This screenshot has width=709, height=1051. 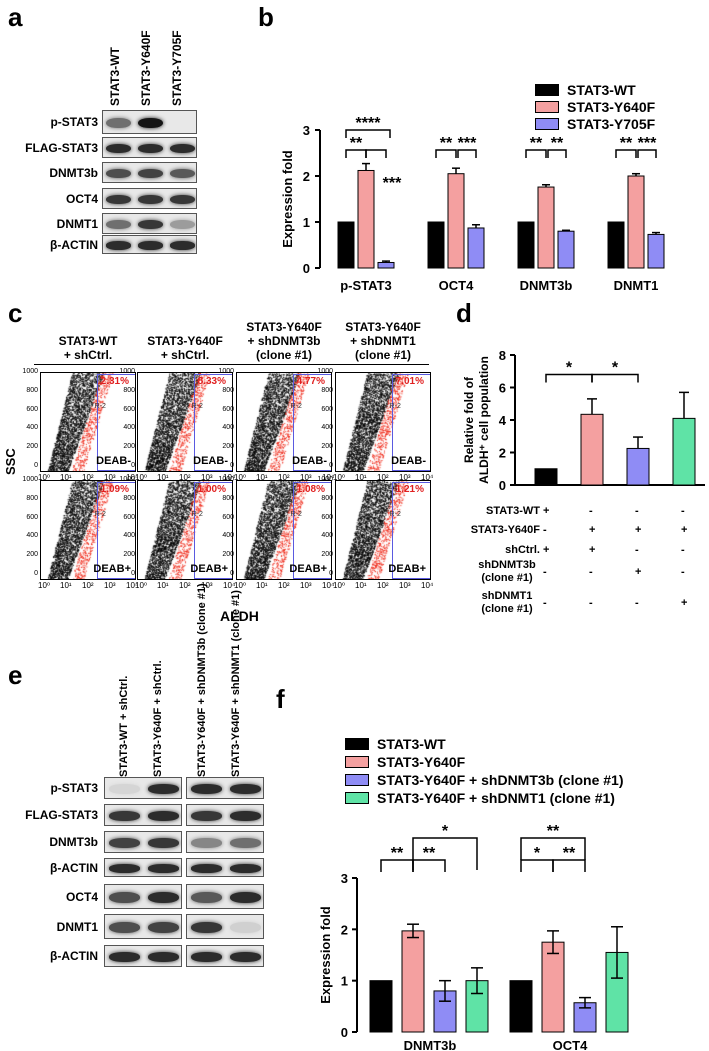 What do you see at coordinates (446, 153) in the screenshot?
I see `significance-bracket` at bounding box center [446, 153].